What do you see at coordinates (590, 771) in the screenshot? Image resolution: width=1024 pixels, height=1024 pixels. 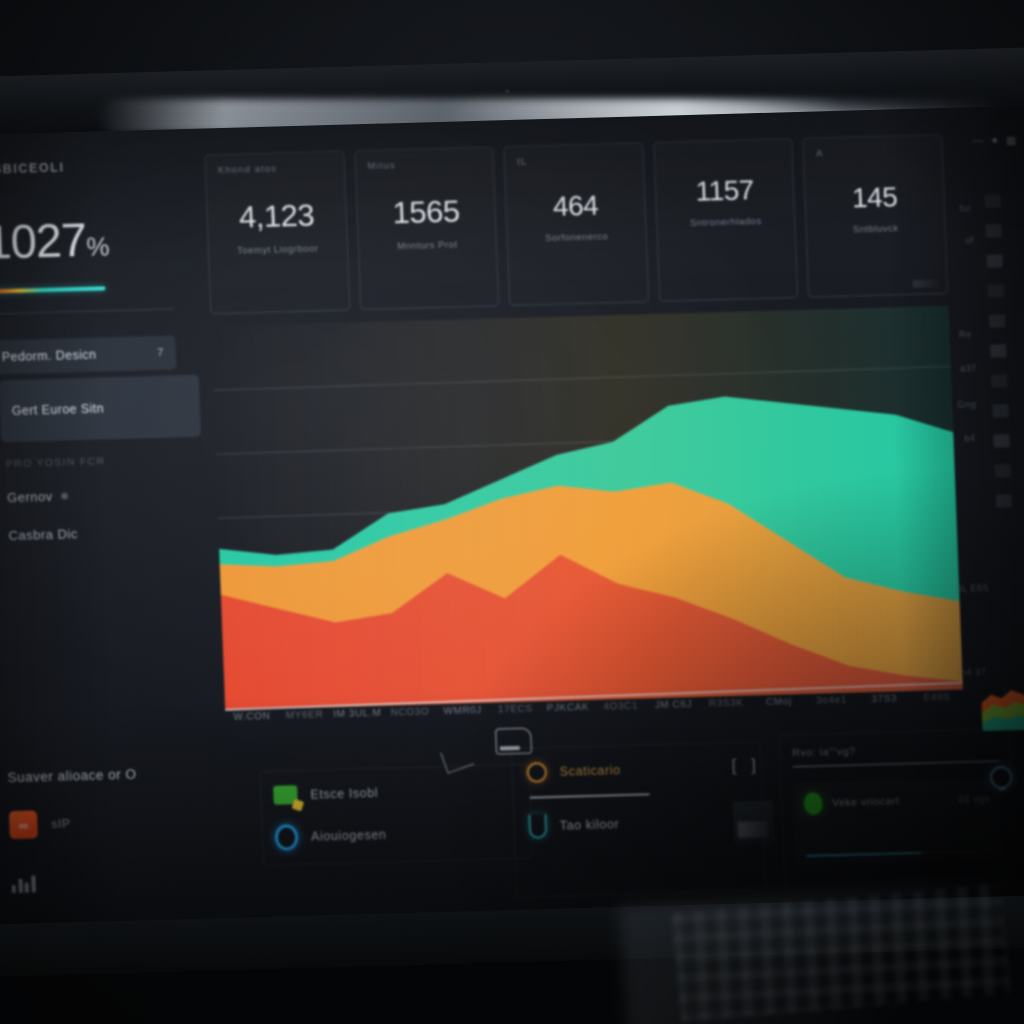 I see `status-badge: Scaticario` at bounding box center [590, 771].